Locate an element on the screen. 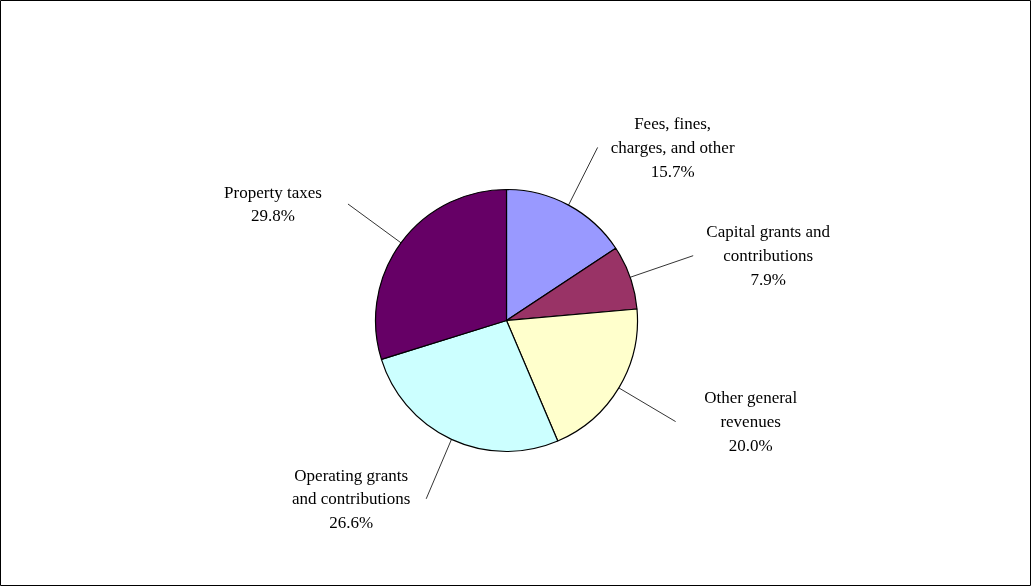  data-label: 20.0% is located at coordinates (750, 445).